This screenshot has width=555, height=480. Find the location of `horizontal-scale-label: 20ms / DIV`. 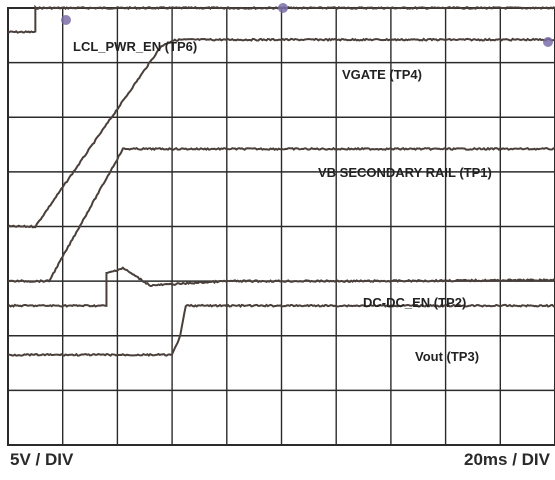

horizontal-scale-label: 20ms / DIV is located at coordinates (507, 459).